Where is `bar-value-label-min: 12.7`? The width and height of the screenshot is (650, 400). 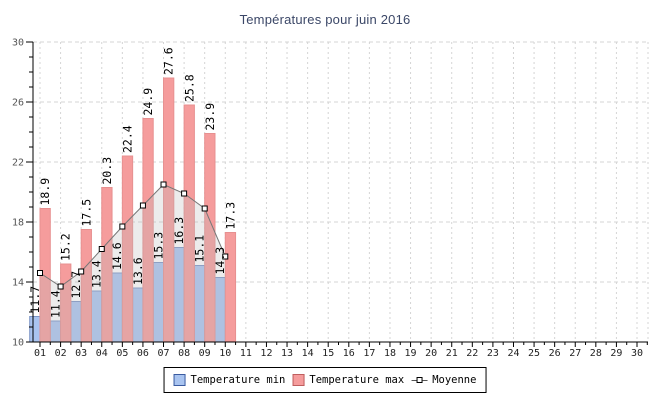
bar-value-label-min: 12.7 is located at coordinates (76, 285).